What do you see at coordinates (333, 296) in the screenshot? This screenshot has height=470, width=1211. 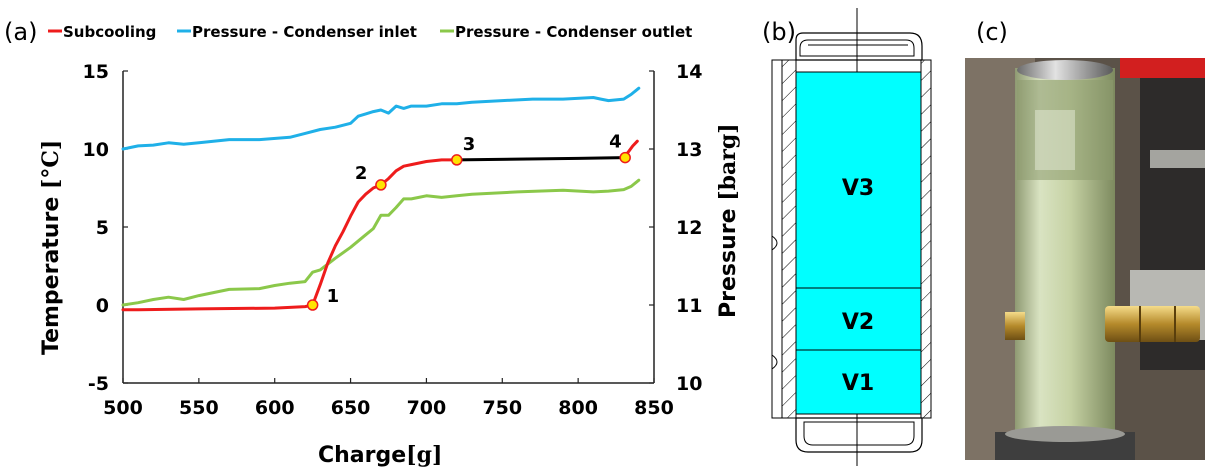 I see `point-label: 1` at bounding box center [333, 296].